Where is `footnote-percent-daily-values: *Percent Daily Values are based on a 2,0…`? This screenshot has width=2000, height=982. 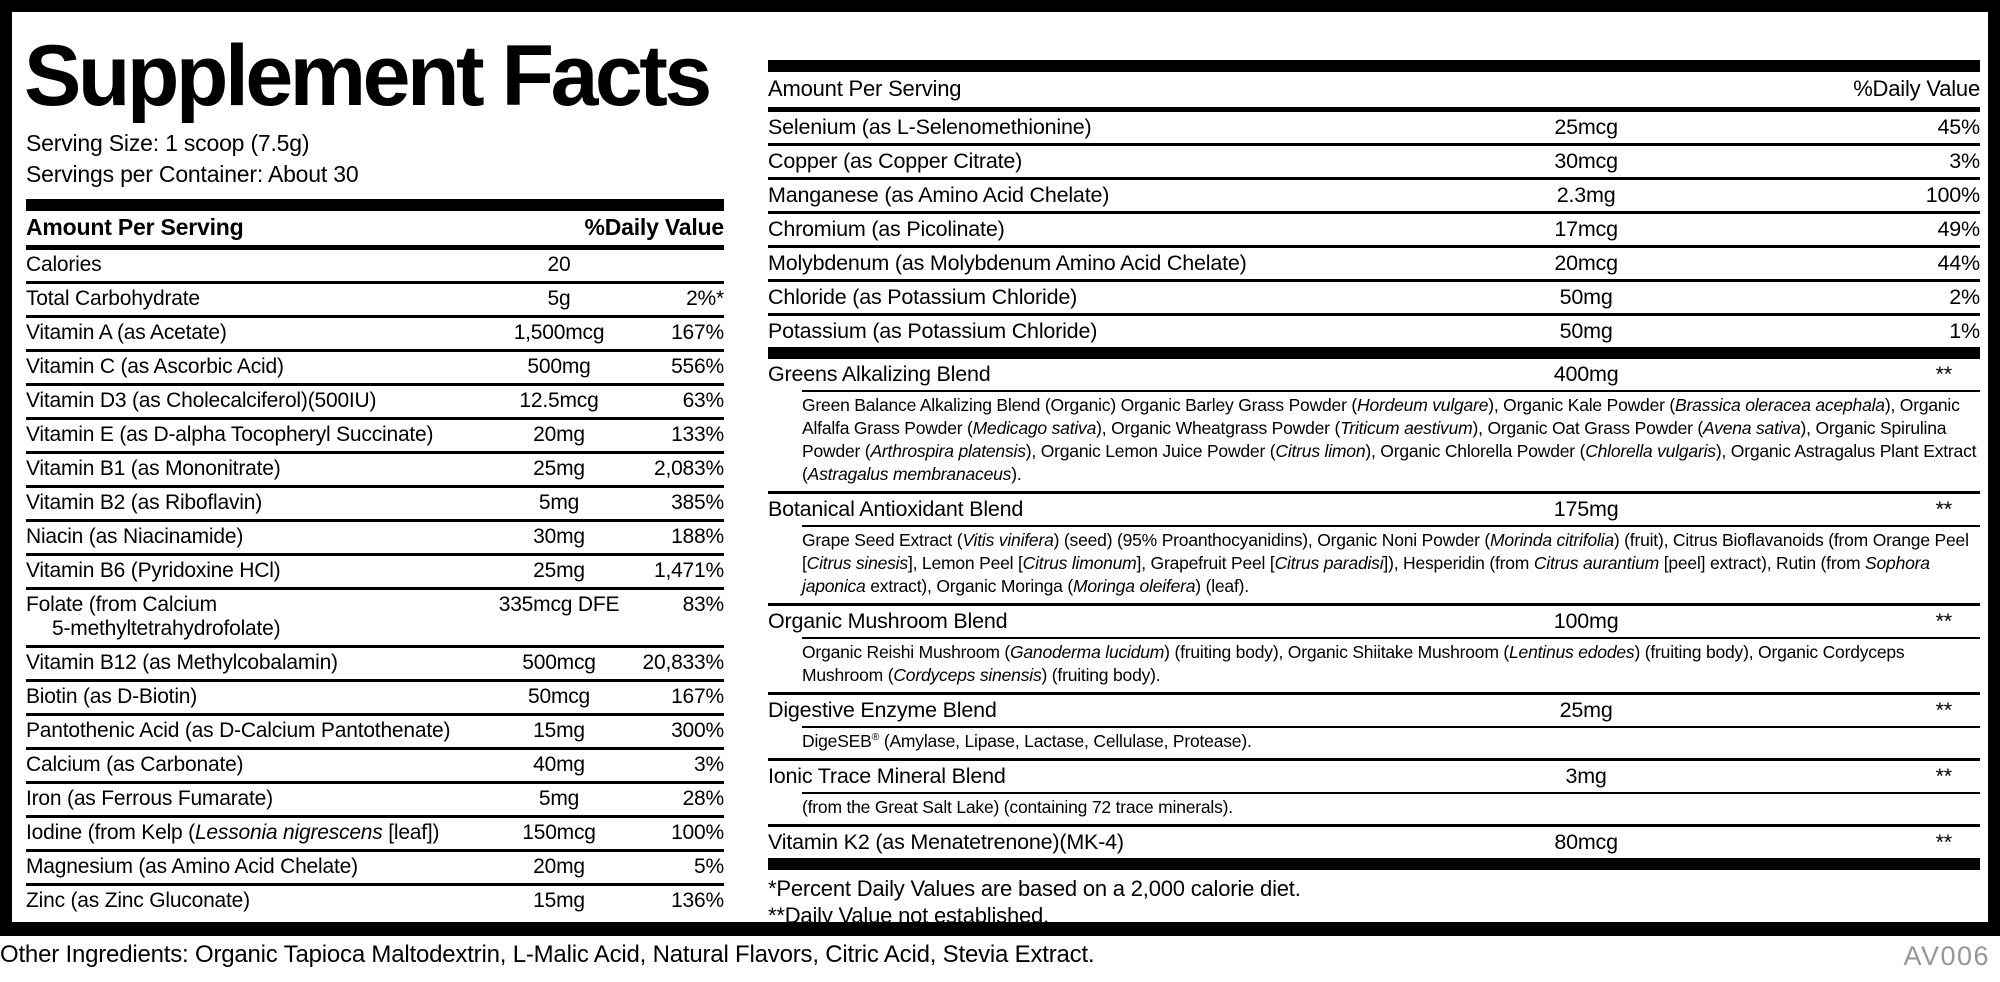
footnote-percent-daily-values: *Percent Daily Values are based on a 2,0… is located at coordinates (1034, 888).